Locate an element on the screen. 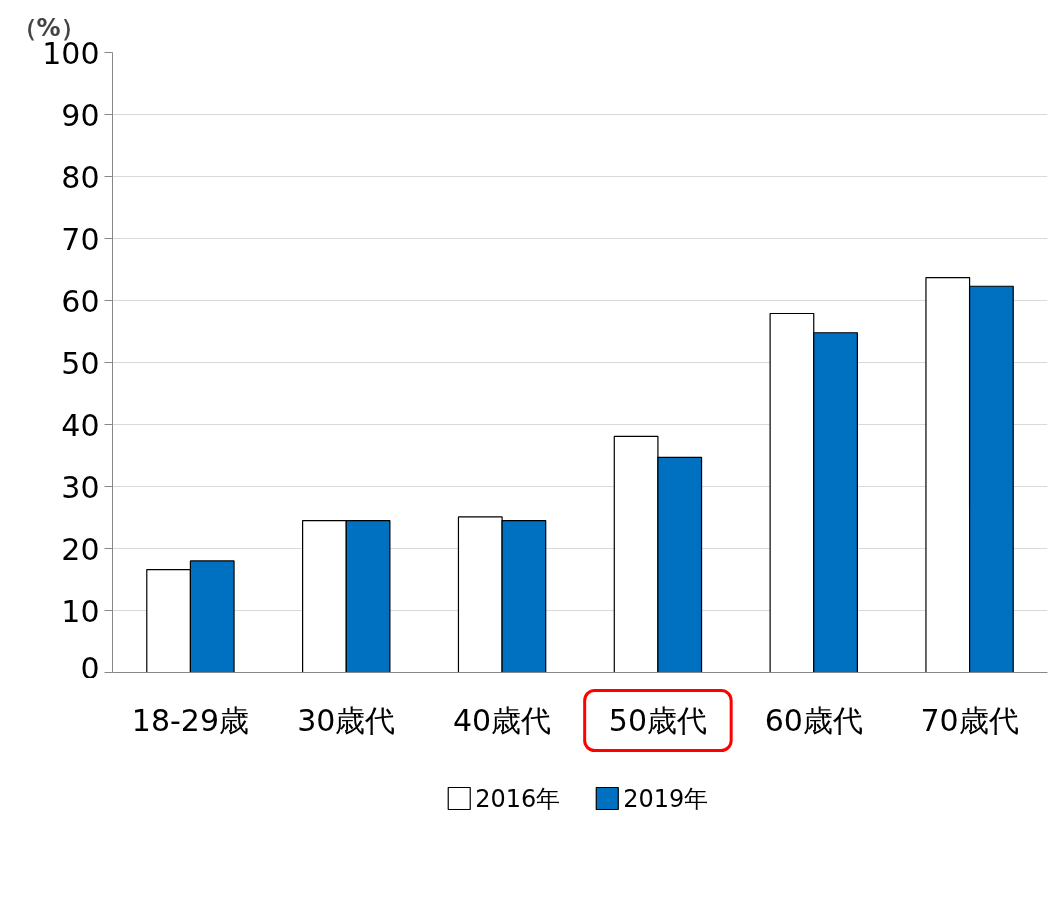 Image resolution: width=1064 pixels, height=910 pixels. y-tick-label: 50 is located at coordinates (80, 363).